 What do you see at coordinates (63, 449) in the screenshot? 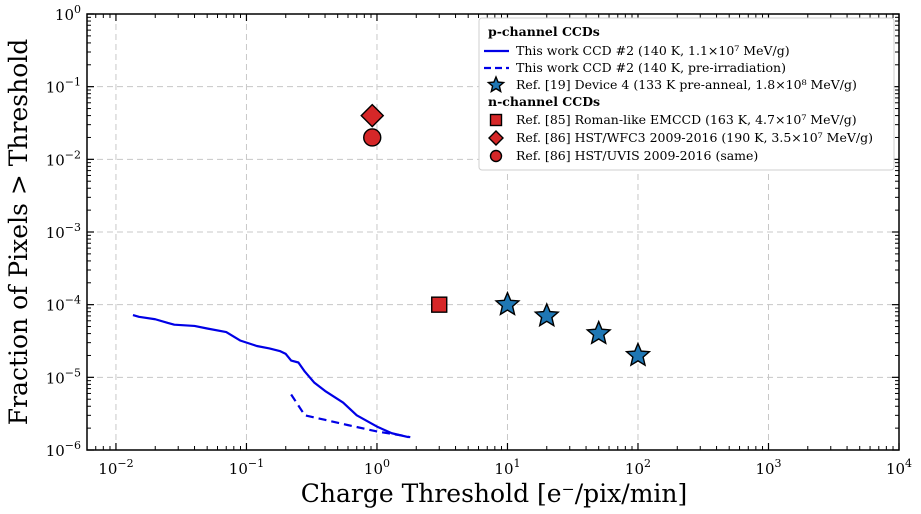
I see `y-tick-label: 10⁻⁶` at bounding box center [63, 449].